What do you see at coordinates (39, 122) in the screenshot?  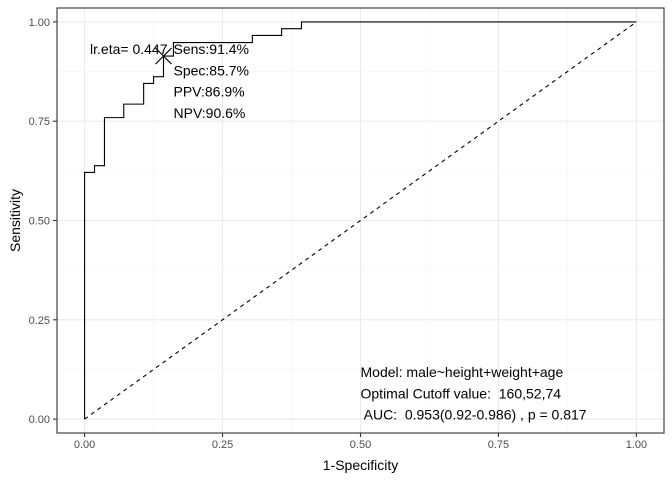 I see `y-tick-label: 0.75` at bounding box center [39, 122].